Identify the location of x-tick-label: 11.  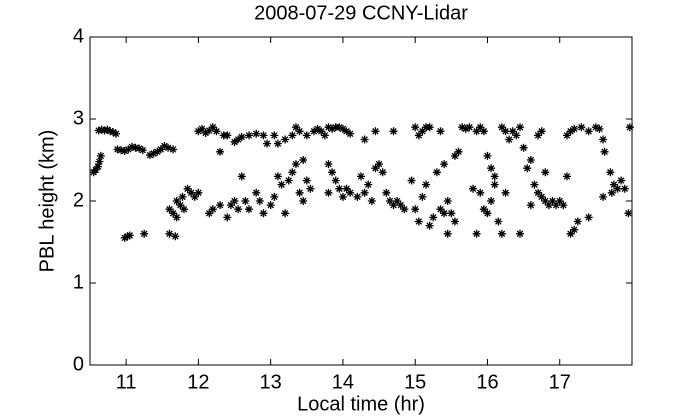
(126, 382).